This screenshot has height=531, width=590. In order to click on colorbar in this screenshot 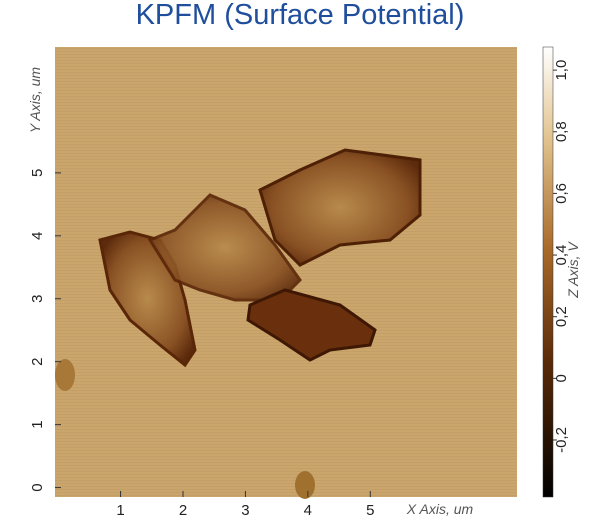, I will do `click(548, 272)`.